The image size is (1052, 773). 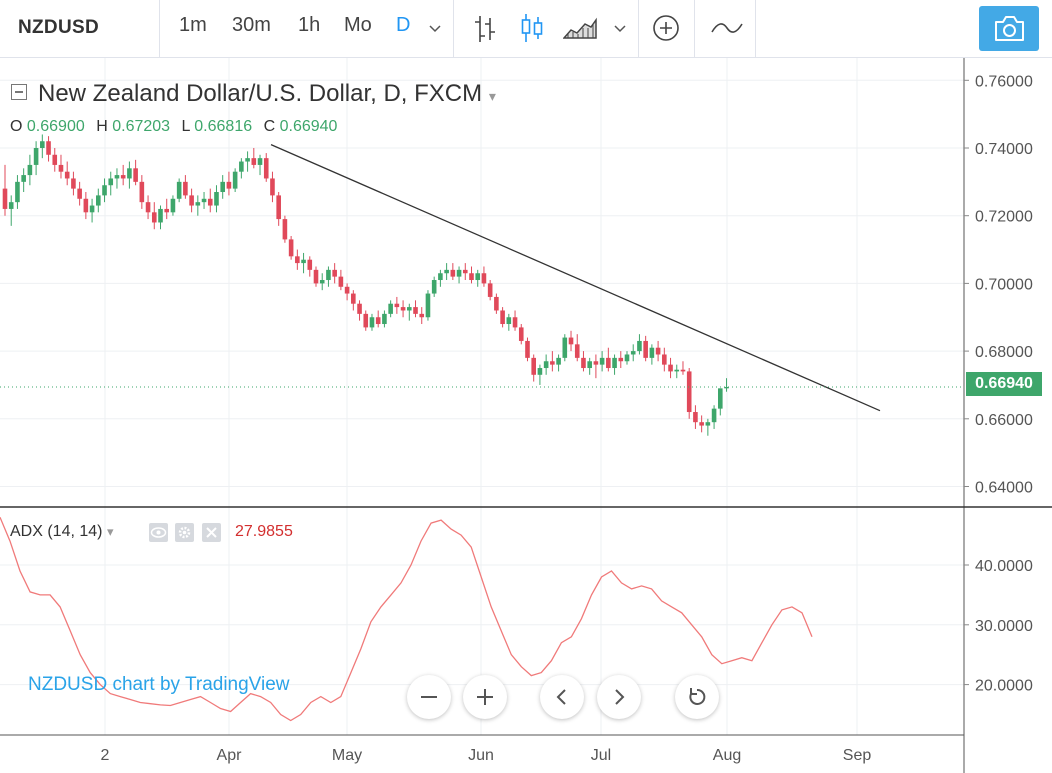 What do you see at coordinates (80, 28) in the screenshot?
I see `symbol-search: NZDUSD` at bounding box center [80, 28].